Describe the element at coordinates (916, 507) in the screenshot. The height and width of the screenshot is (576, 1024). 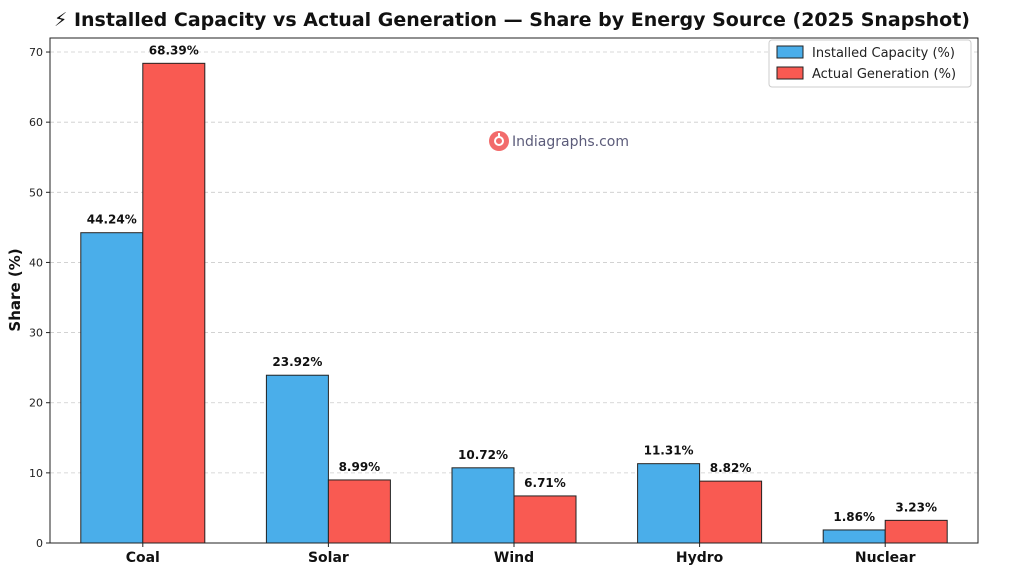
I see `data-label: 3.23%` at that location.